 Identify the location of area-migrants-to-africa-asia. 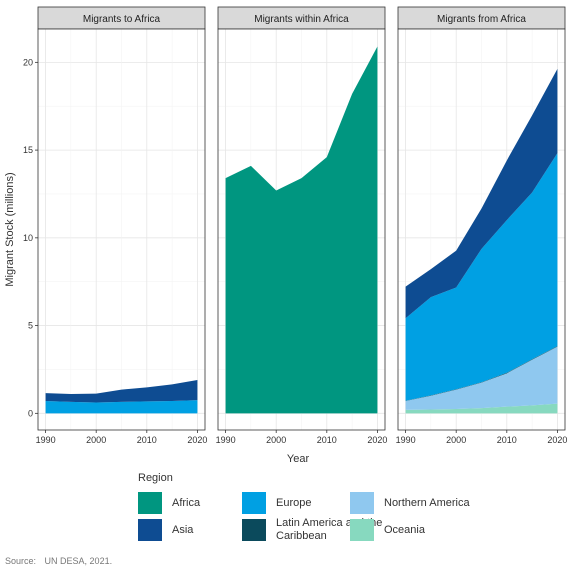
(121, 391).